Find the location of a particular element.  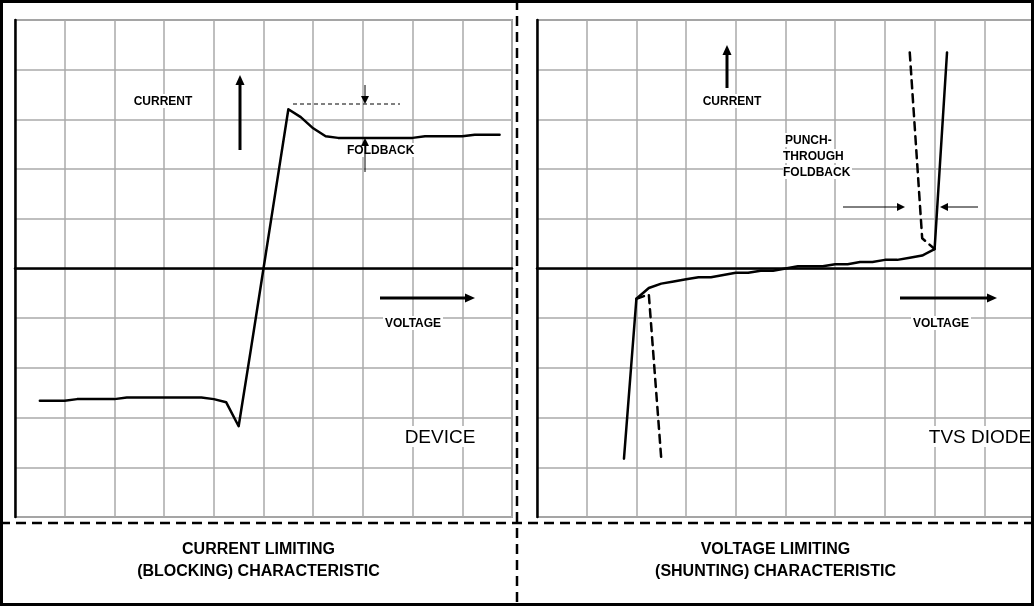

text: VOLTAGE LIMITING (SHUNTING) CHARACTERISTIC is located at coordinates (775, 560).